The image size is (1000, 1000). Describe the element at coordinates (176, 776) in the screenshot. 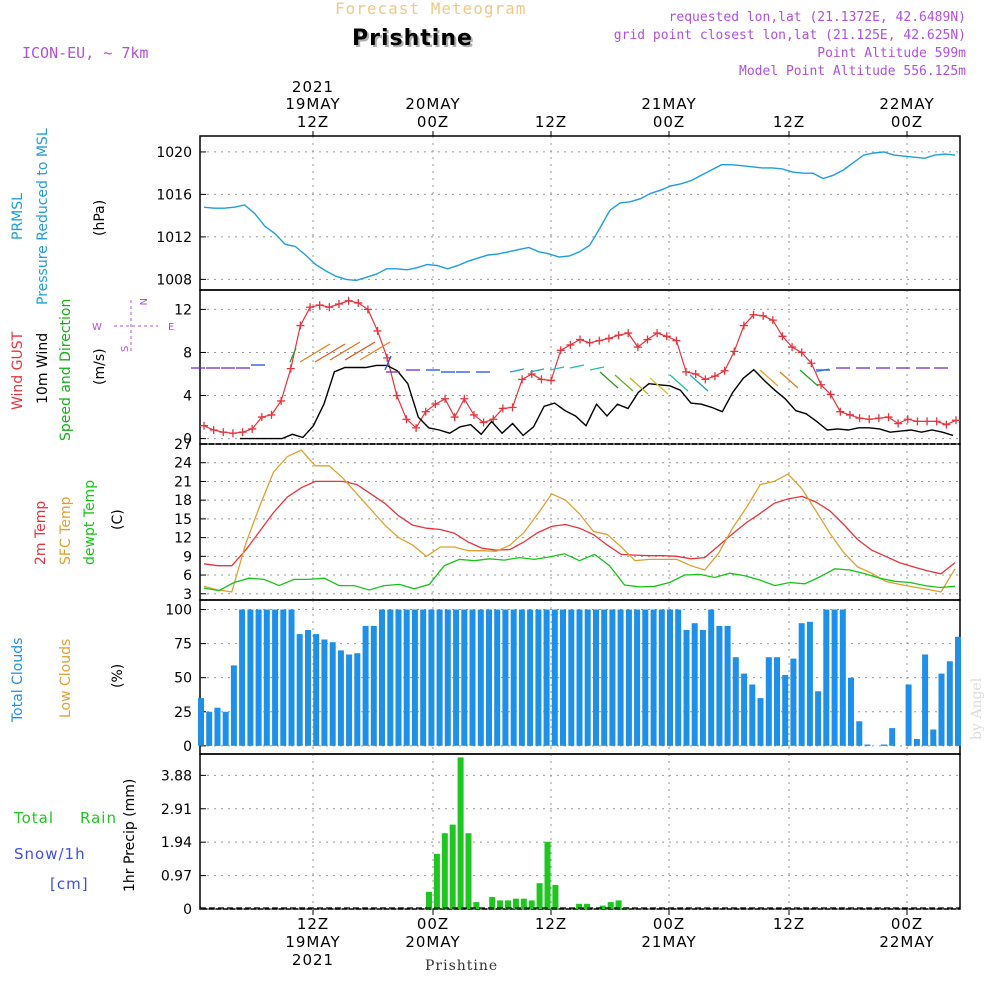

I see `y-tick-label: 3.88` at that location.